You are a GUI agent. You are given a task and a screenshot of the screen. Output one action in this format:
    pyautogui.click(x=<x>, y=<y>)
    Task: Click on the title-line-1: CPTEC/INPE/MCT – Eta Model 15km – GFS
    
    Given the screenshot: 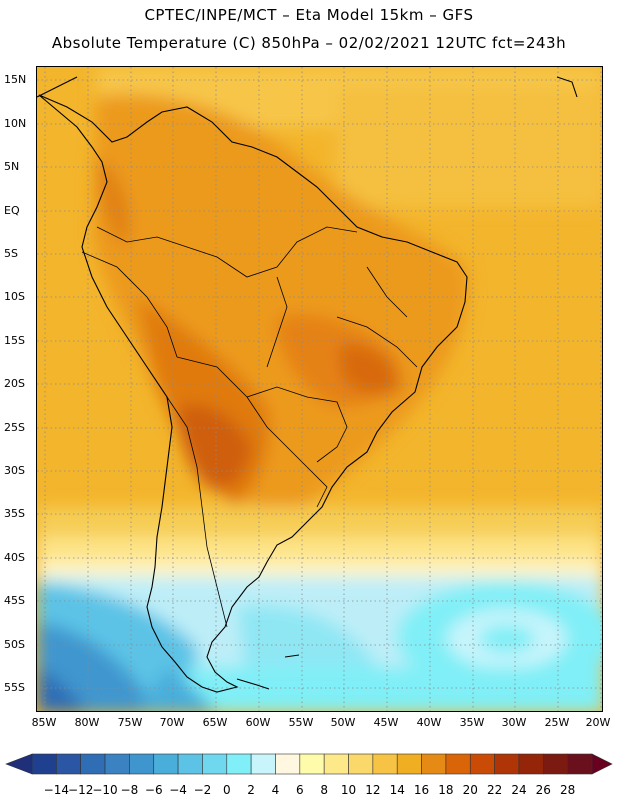 What is the action you would take?
    pyautogui.click(x=309, y=15)
    